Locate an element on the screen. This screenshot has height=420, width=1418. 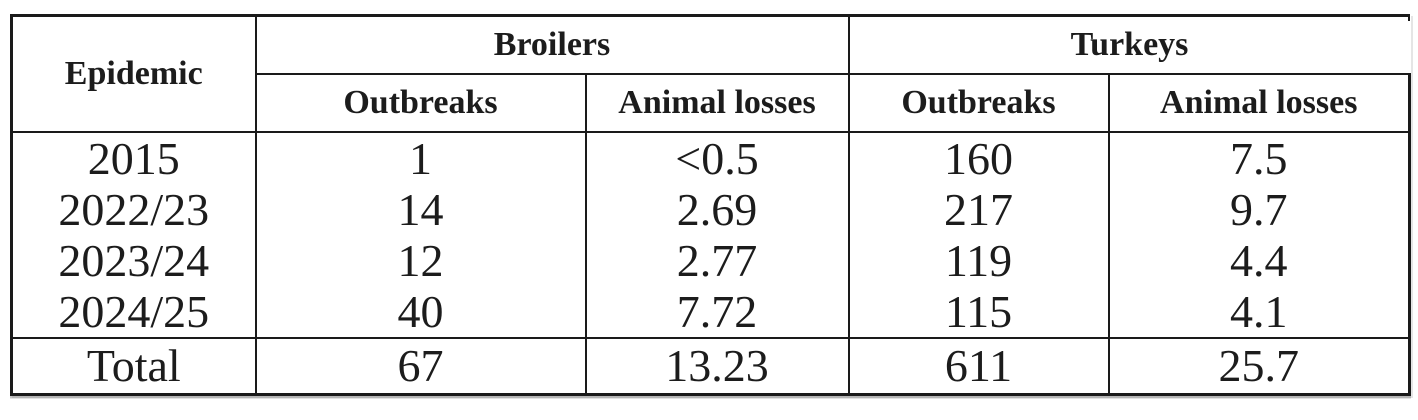
cell-broilers-outbreaks: 14 is located at coordinates (420, 209).